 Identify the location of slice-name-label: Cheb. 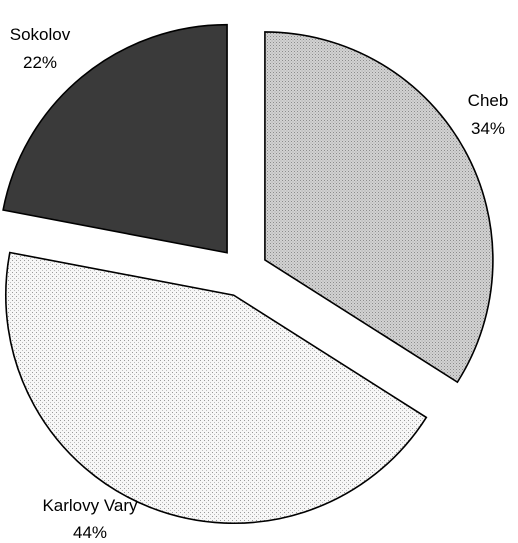
(488, 100).